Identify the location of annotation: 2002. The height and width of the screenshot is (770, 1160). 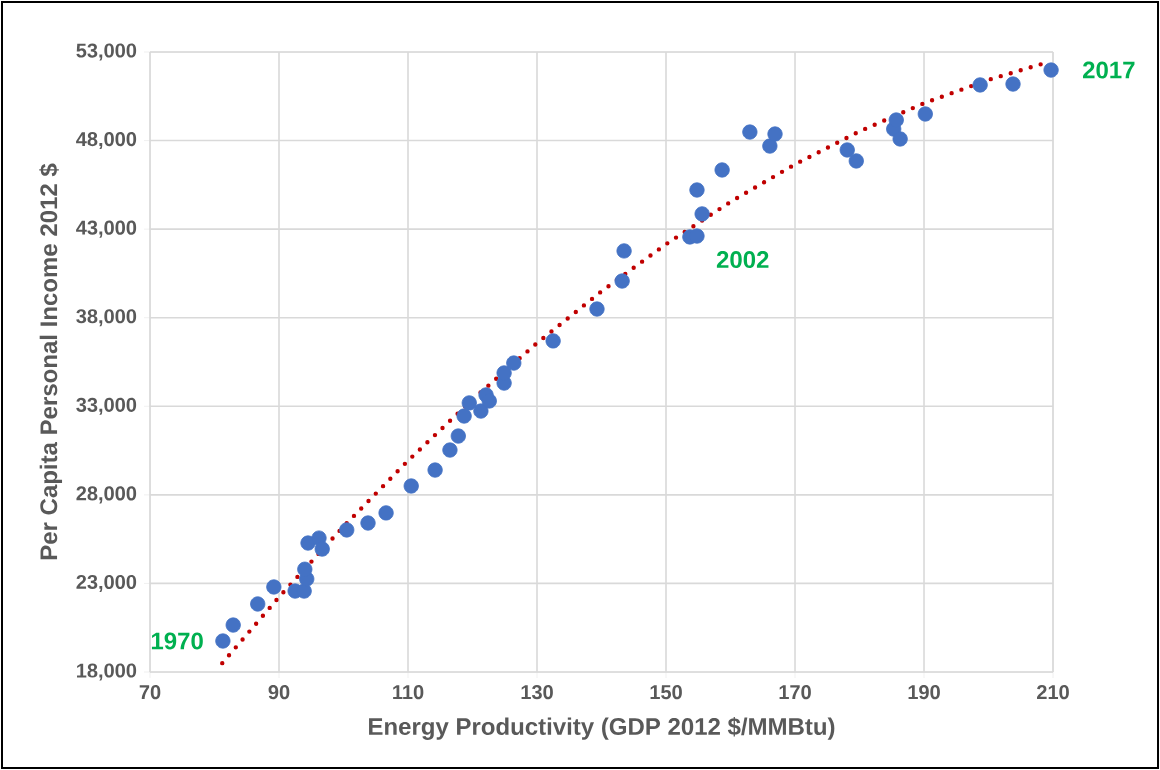
(742, 260).